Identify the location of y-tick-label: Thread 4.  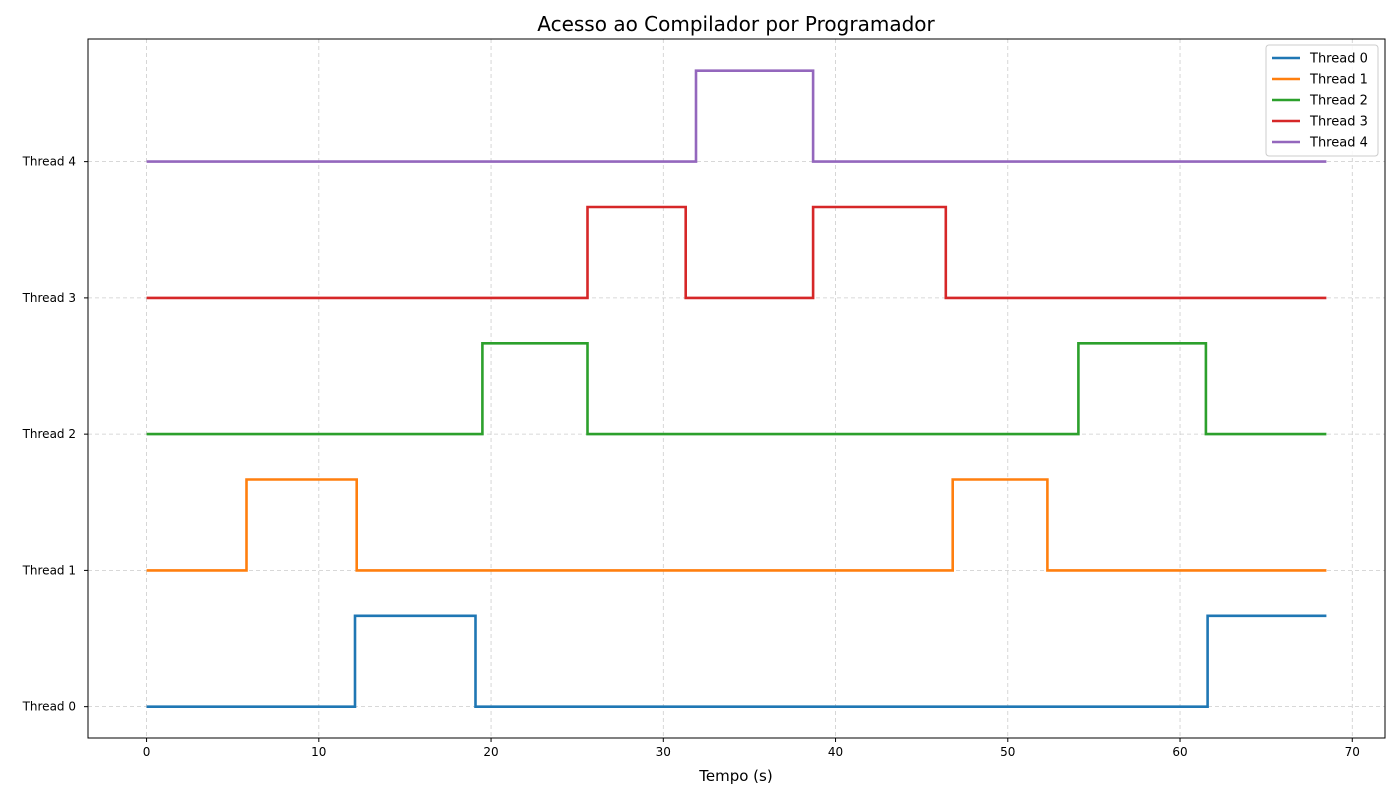
(49, 162).